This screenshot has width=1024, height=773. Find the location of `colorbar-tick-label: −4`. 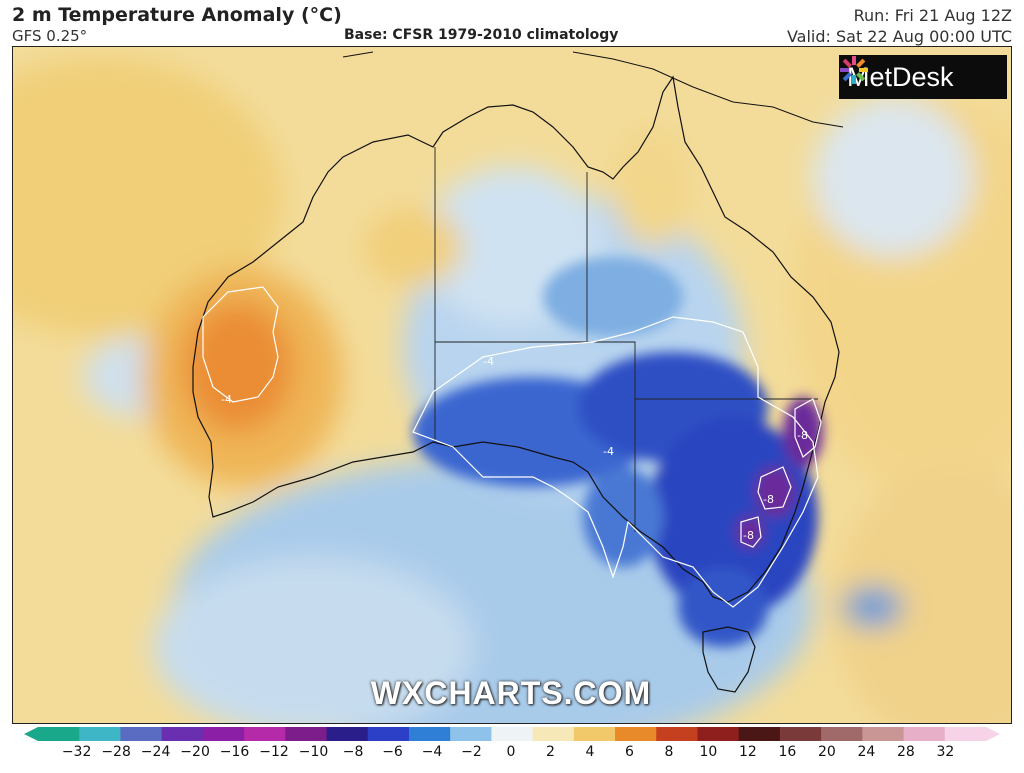

colorbar-tick-label: −4 is located at coordinates (432, 752).